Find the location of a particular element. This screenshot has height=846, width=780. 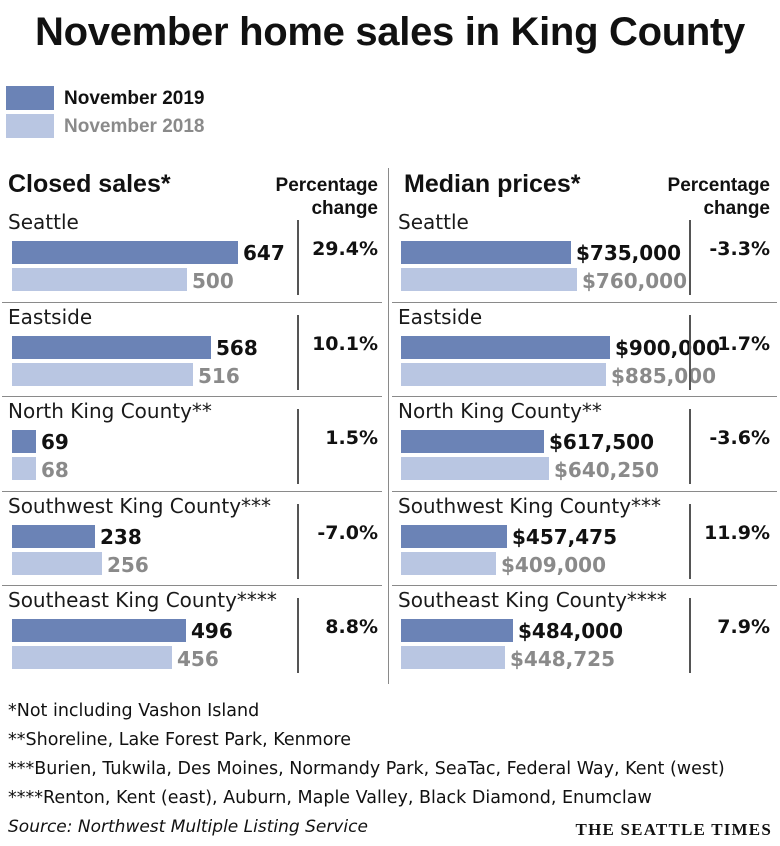

value-label-2019: 647 is located at coordinates (264, 253).